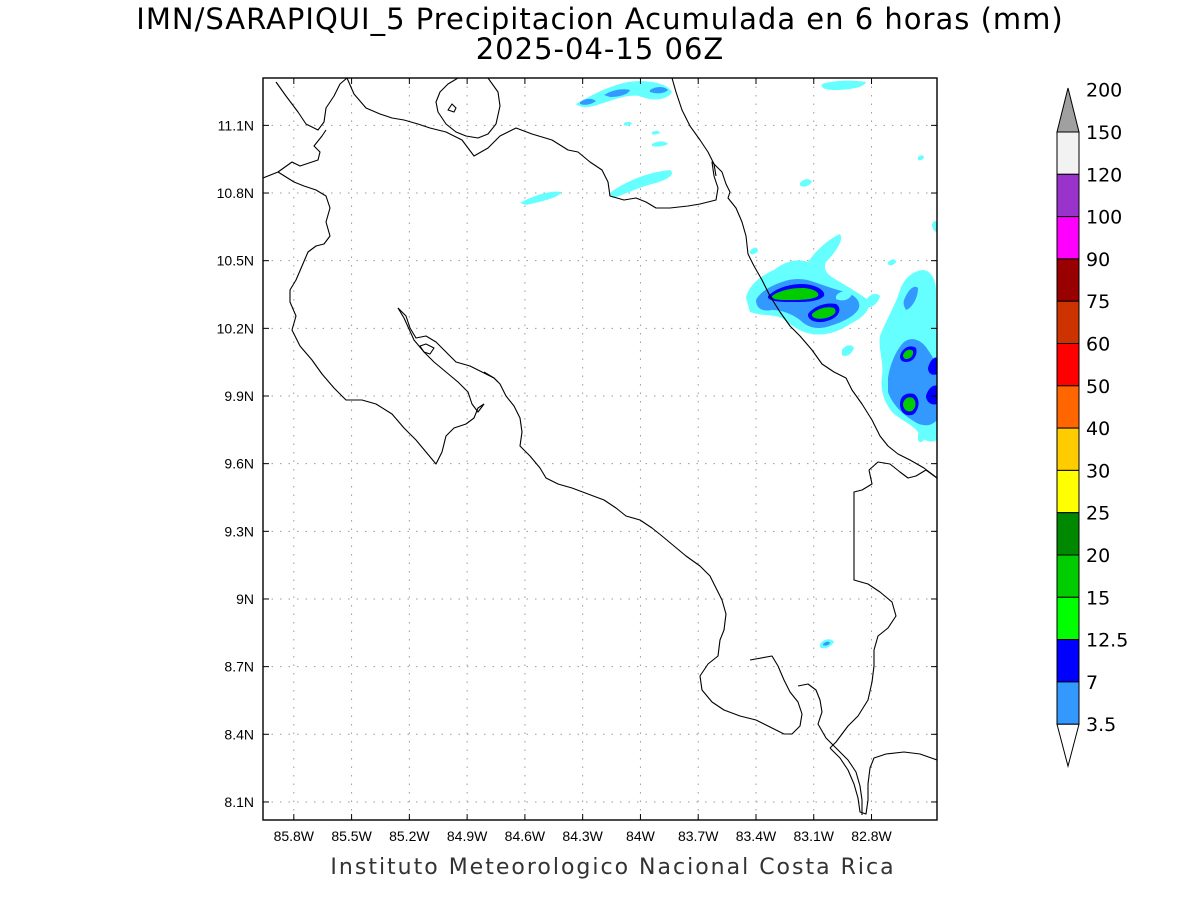  I want to click on y-tick-label: 9.9N, so click(239, 396).